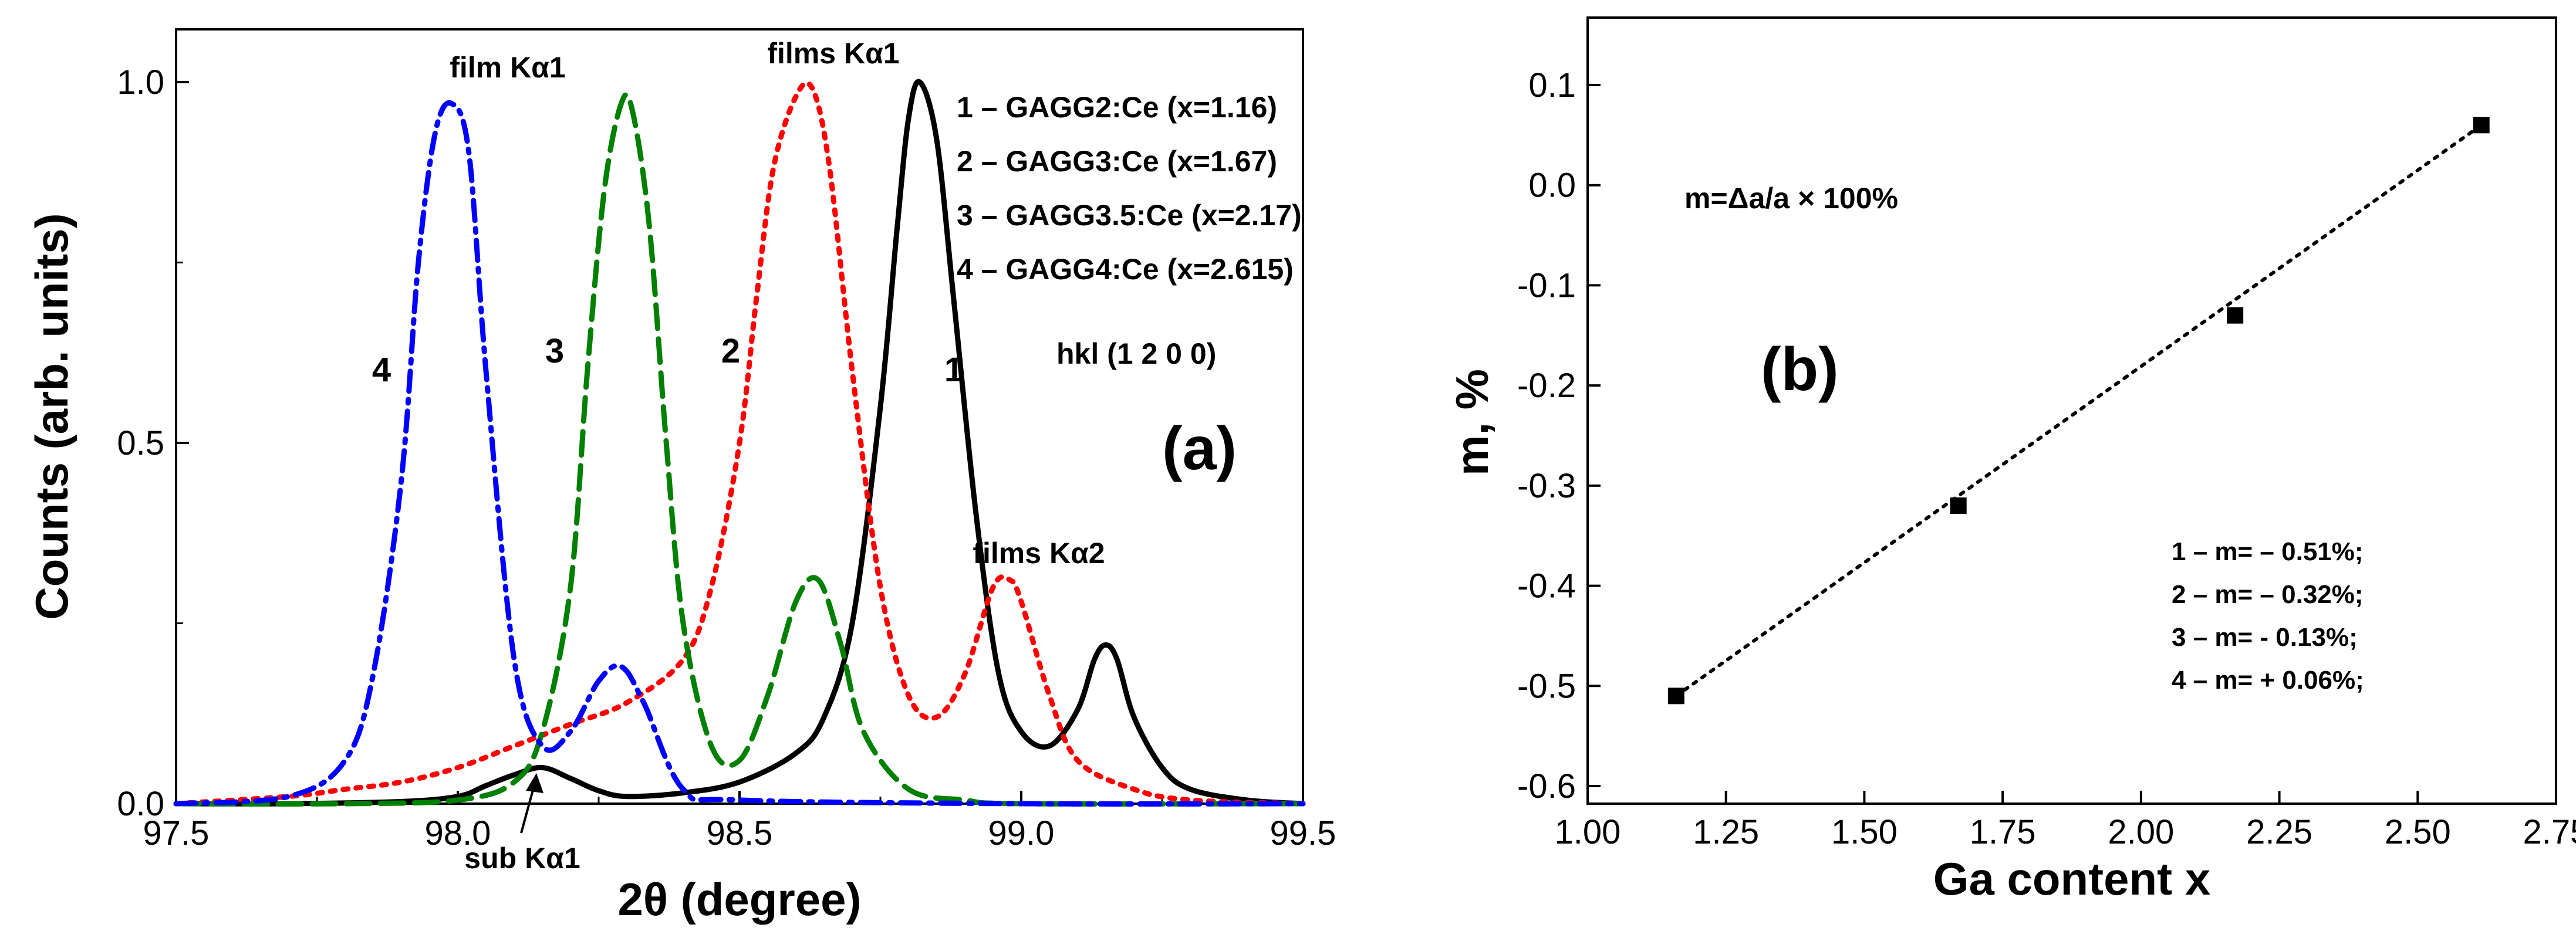  I want to click on panel-b-y-axis-title: m, %, so click(1472, 422).